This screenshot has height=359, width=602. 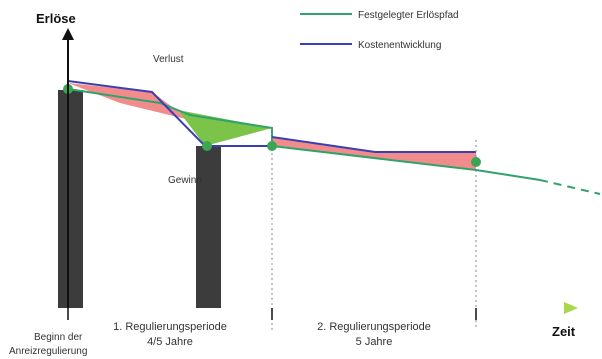 I want to click on marker-period1-end, so click(x=207, y=146).